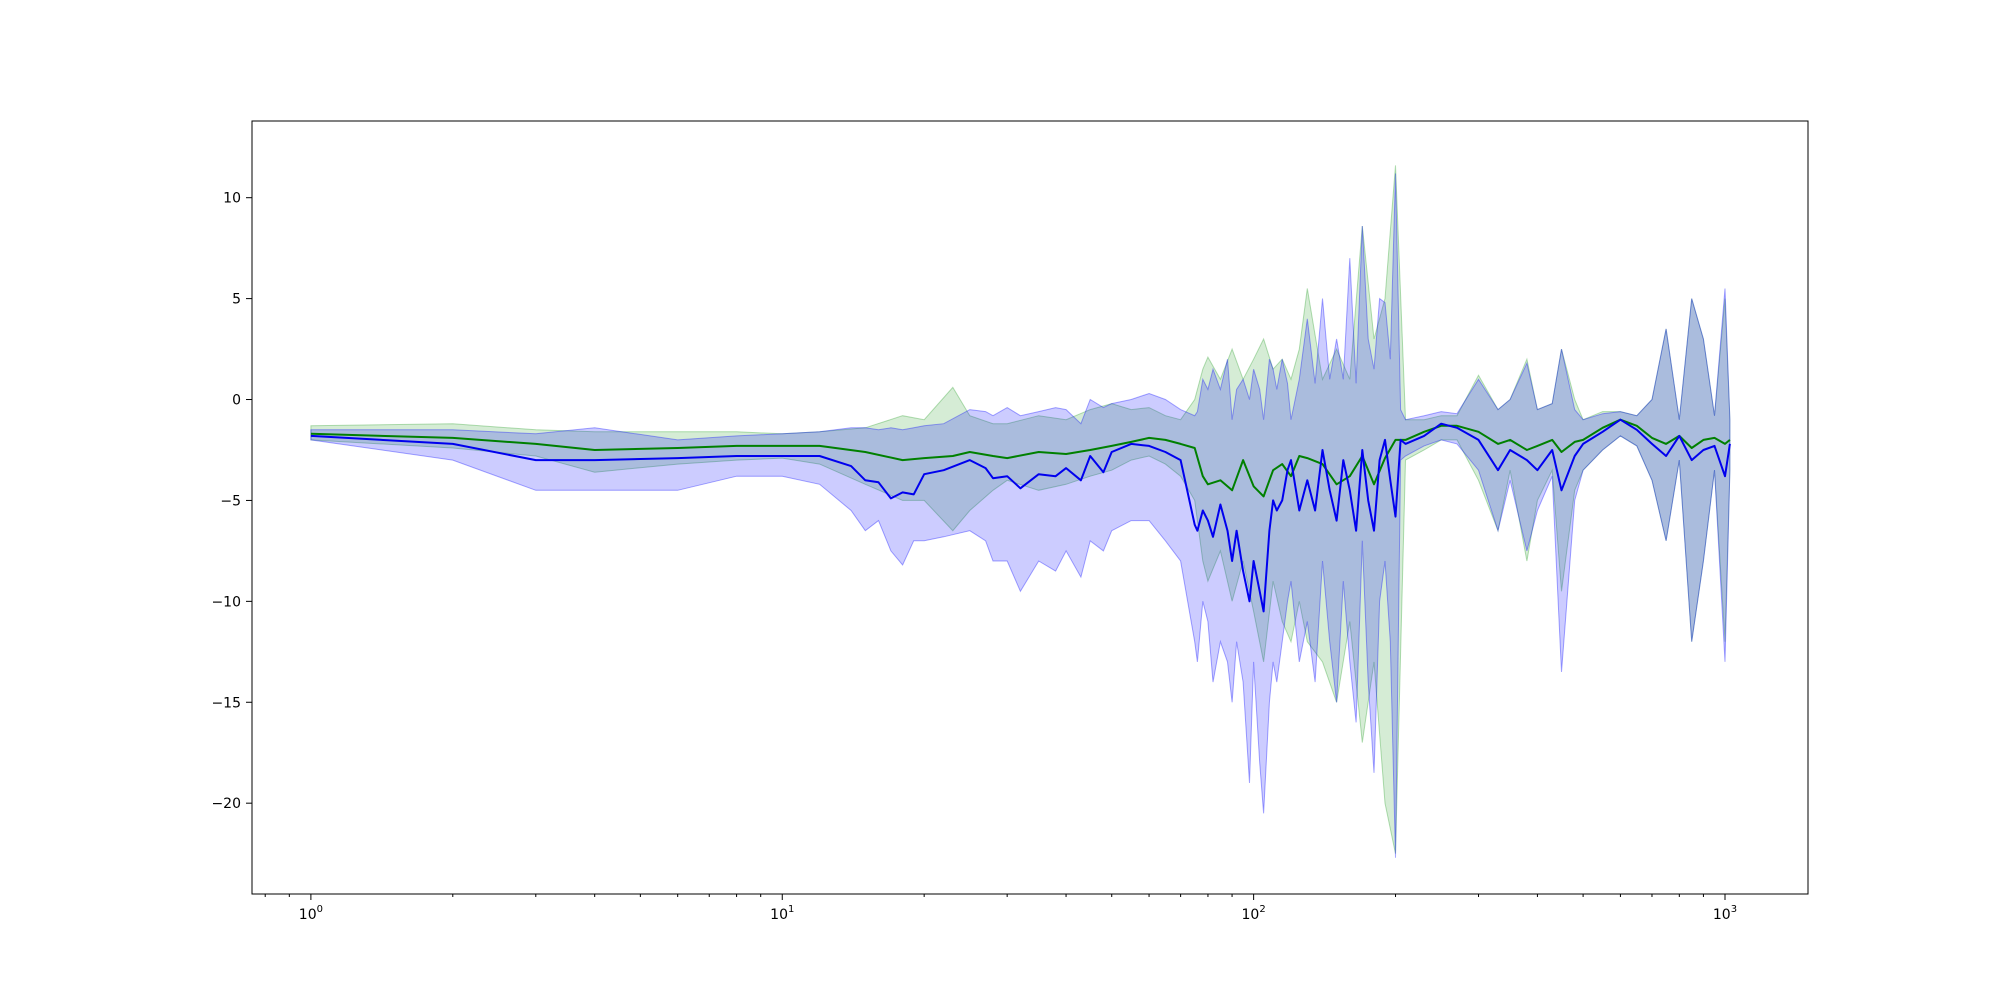 This screenshot has height=1000, width=2000. Describe the element at coordinates (232, 199) in the screenshot. I see `y-tick-label: 10` at that location.